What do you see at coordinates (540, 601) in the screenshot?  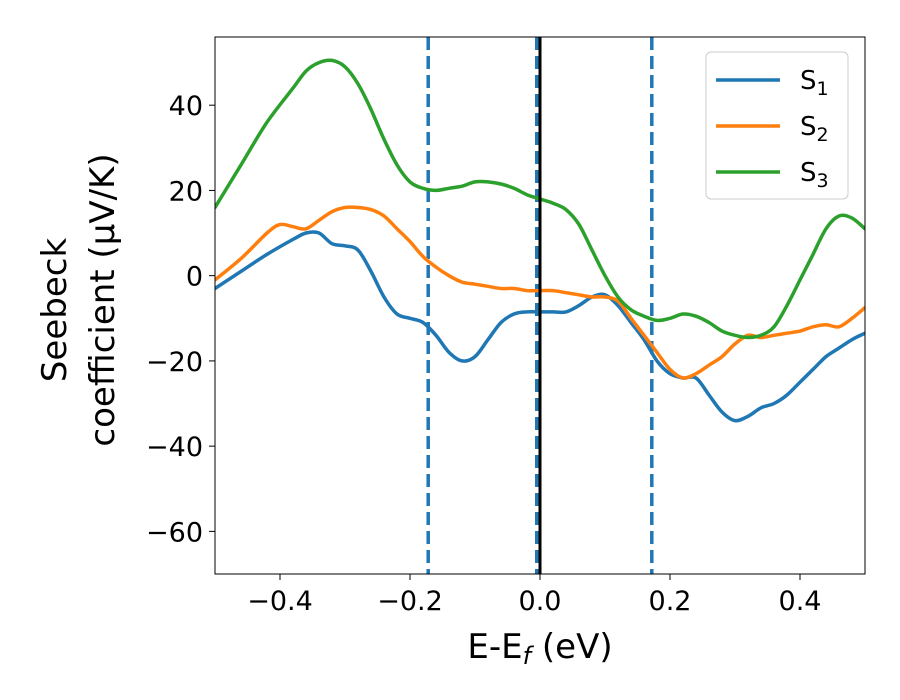 I see `x-tick-label: 0.0` at bounding box center [540, 601].